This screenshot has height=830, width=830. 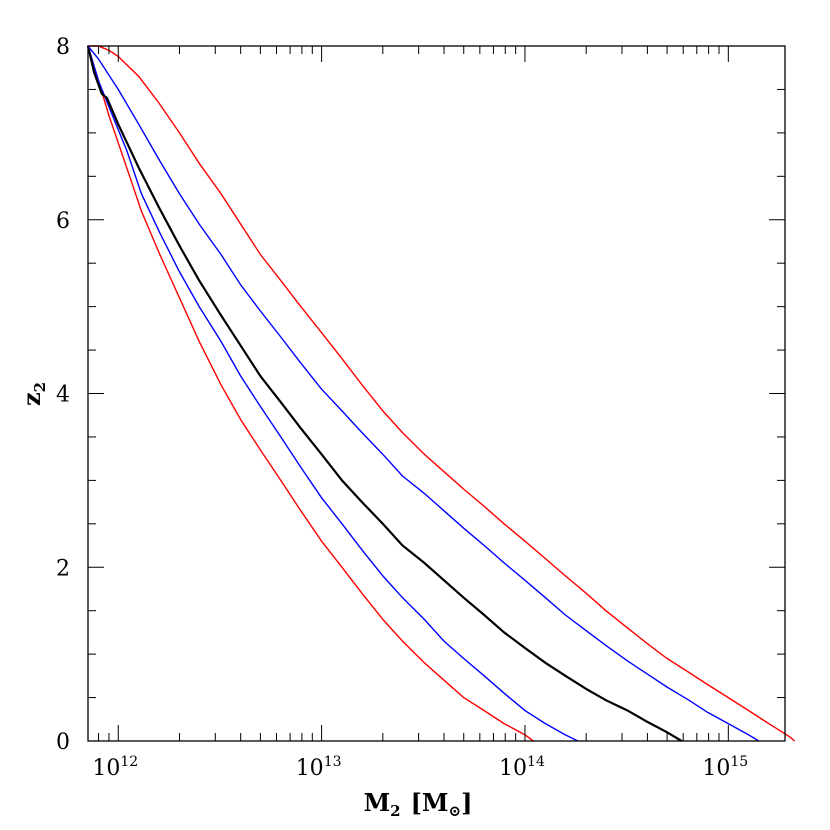 I want to click on x-axis-label-main: M, so click(x=377, y=802).